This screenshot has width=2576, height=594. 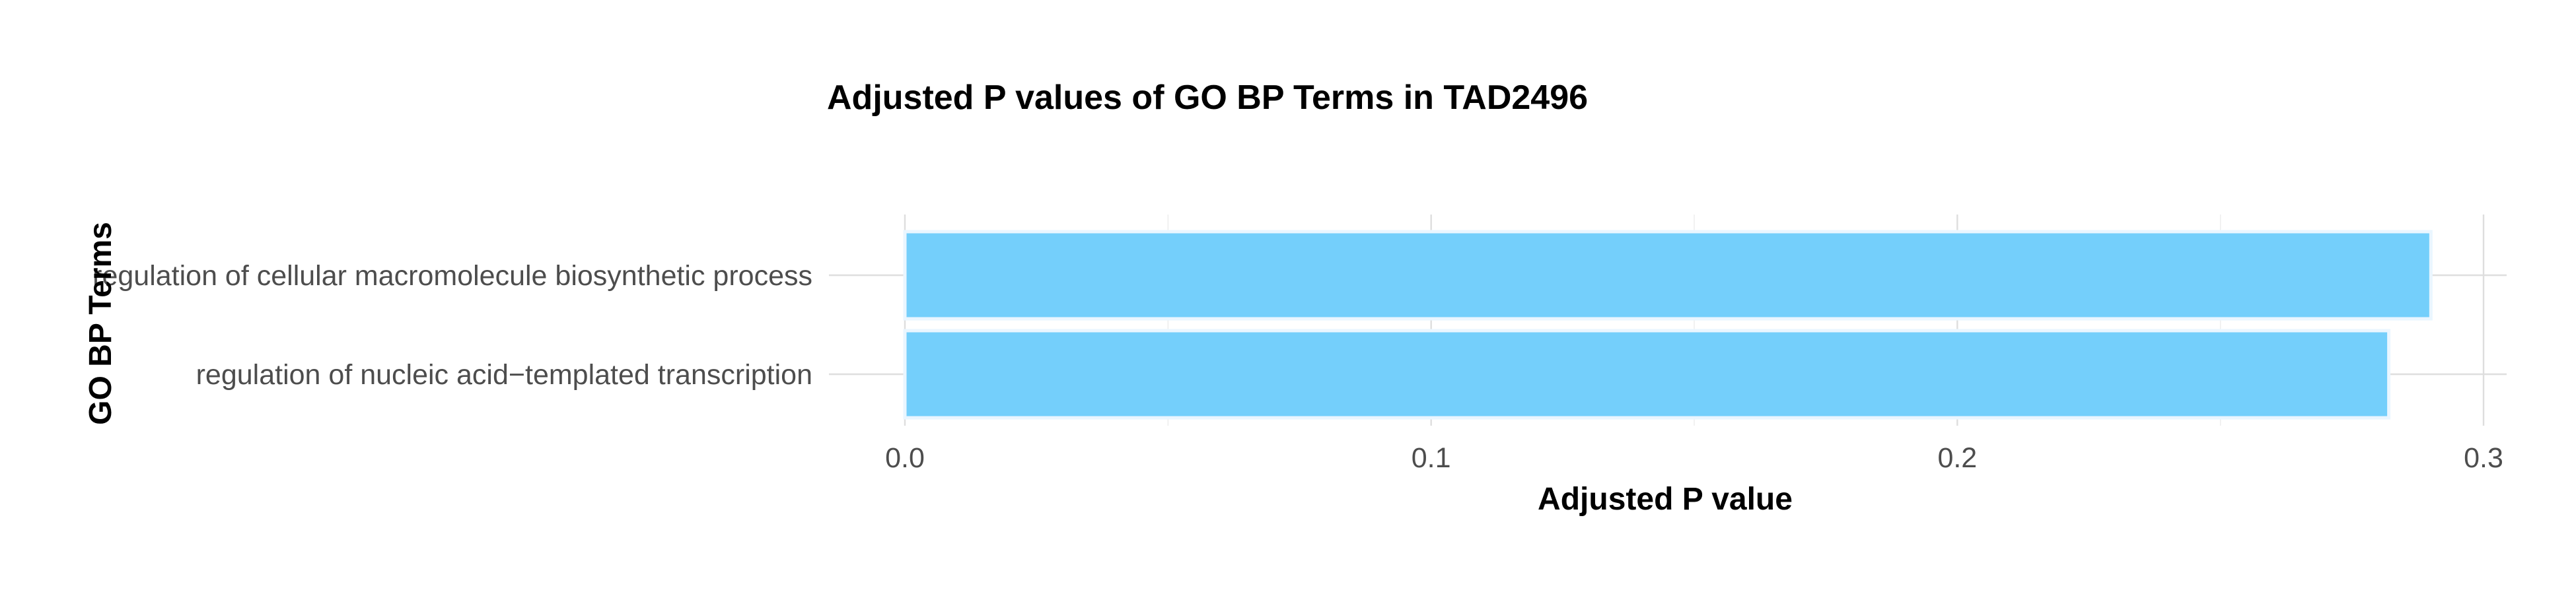 What do you see at coordinates (101, 323) in the screenshot?
I see `y-axis-title: GO BP Terms` at bounding box center [101, 323].